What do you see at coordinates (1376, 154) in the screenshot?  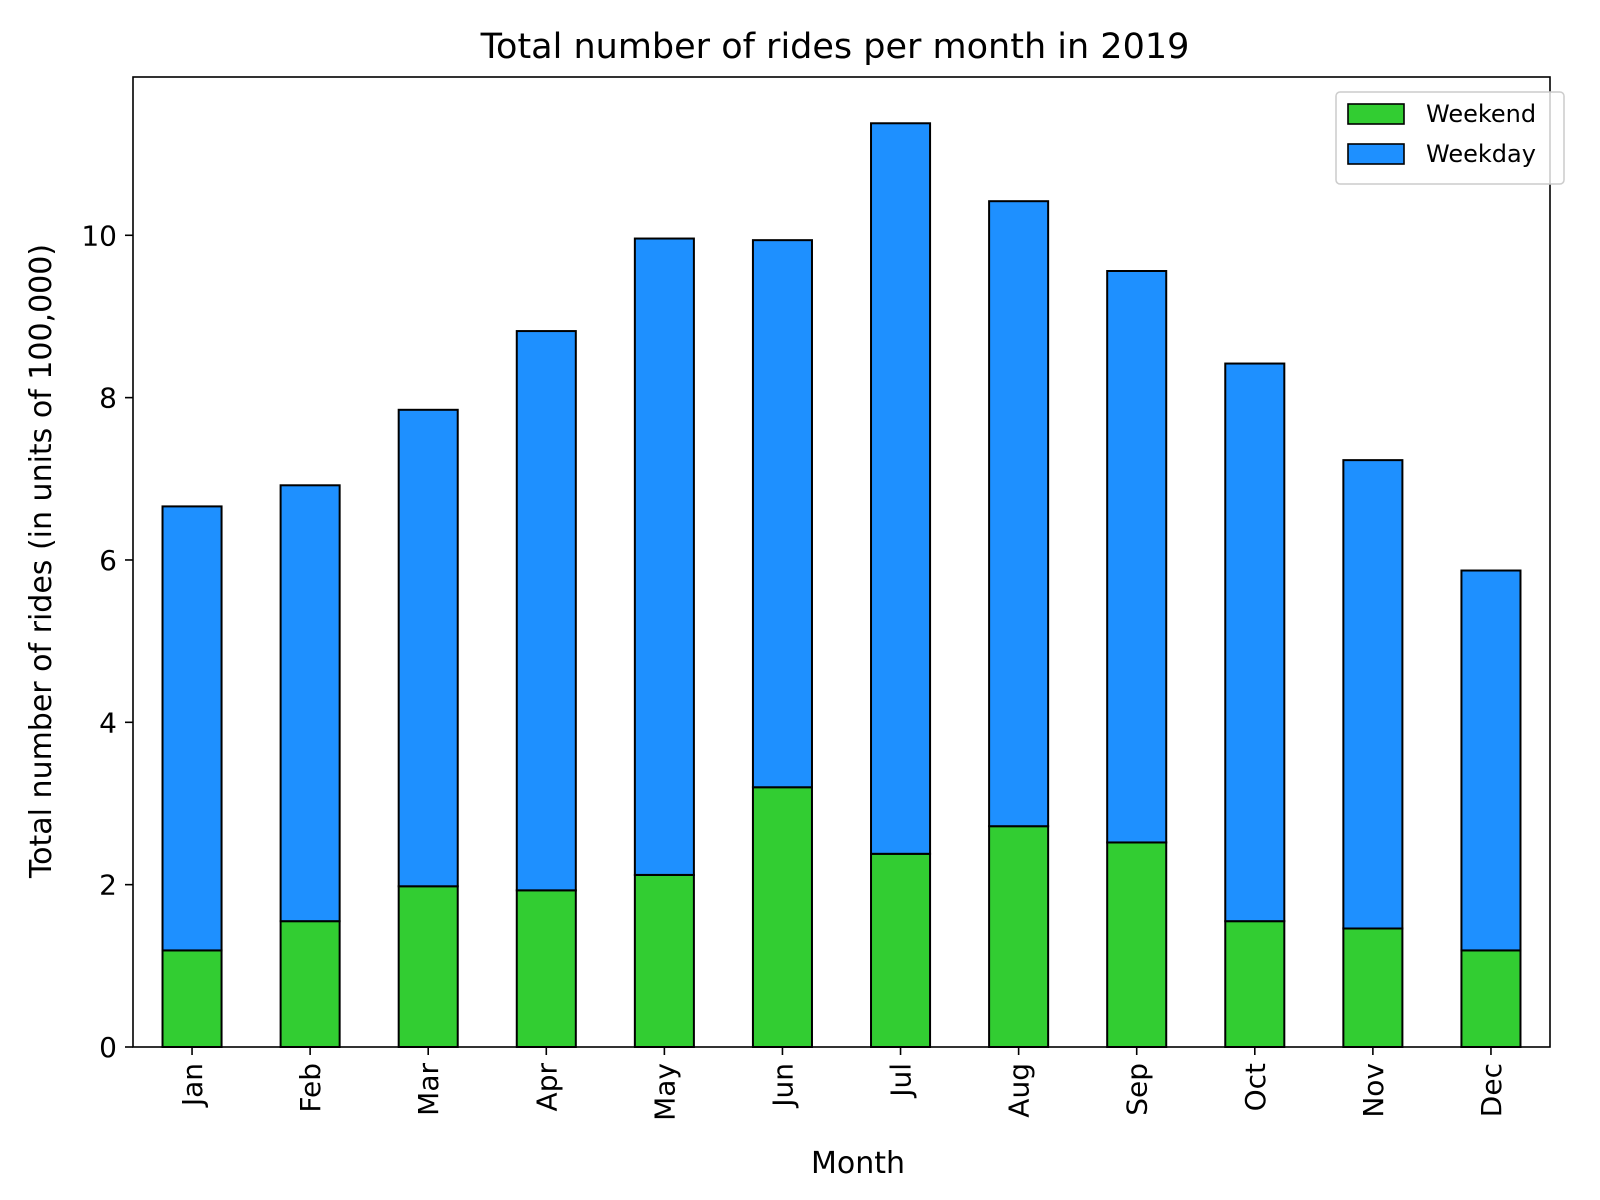 I see `legend-swatch-weekday` at bounding box center [1376, 154].